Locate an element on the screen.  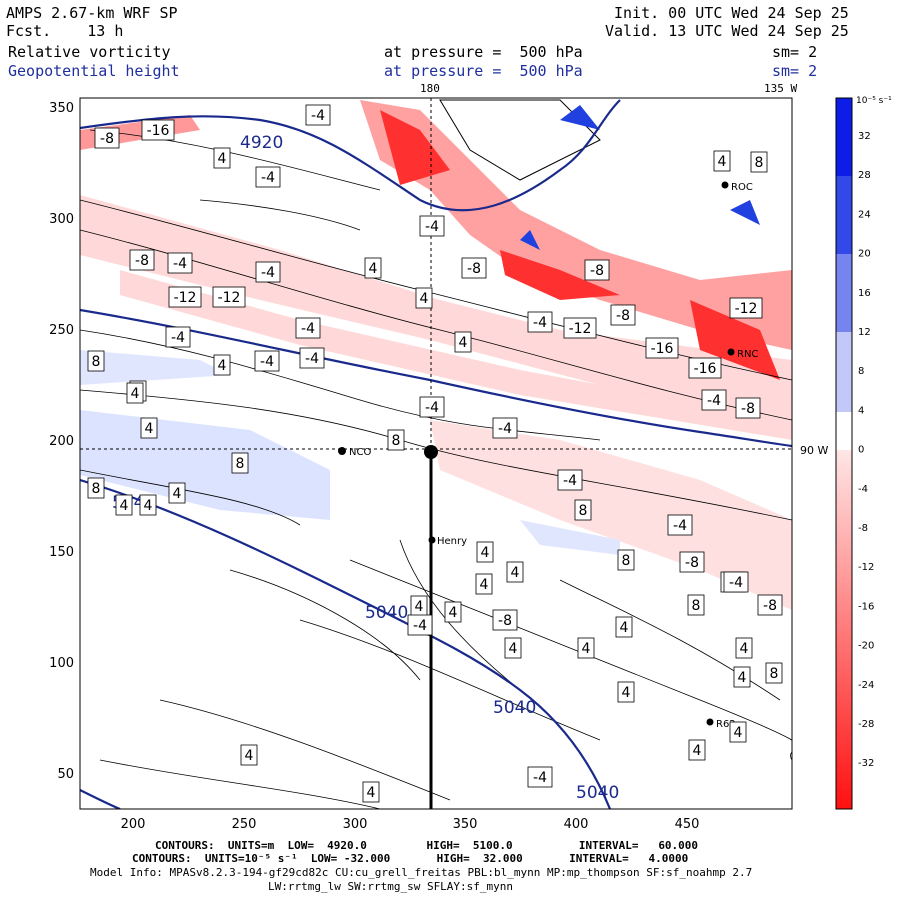
pressure2-label: at pressure = 500 hPa is located at coordinates (483, 71).